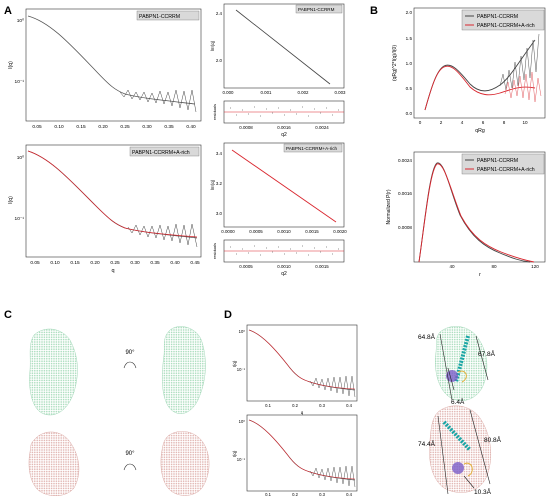 The image size is (550, 499). What do you see at coordinates (316, 9) in the screenshot?
I see `legend-label: PABPN1-CCRRM` at bounding box center [316, 9].